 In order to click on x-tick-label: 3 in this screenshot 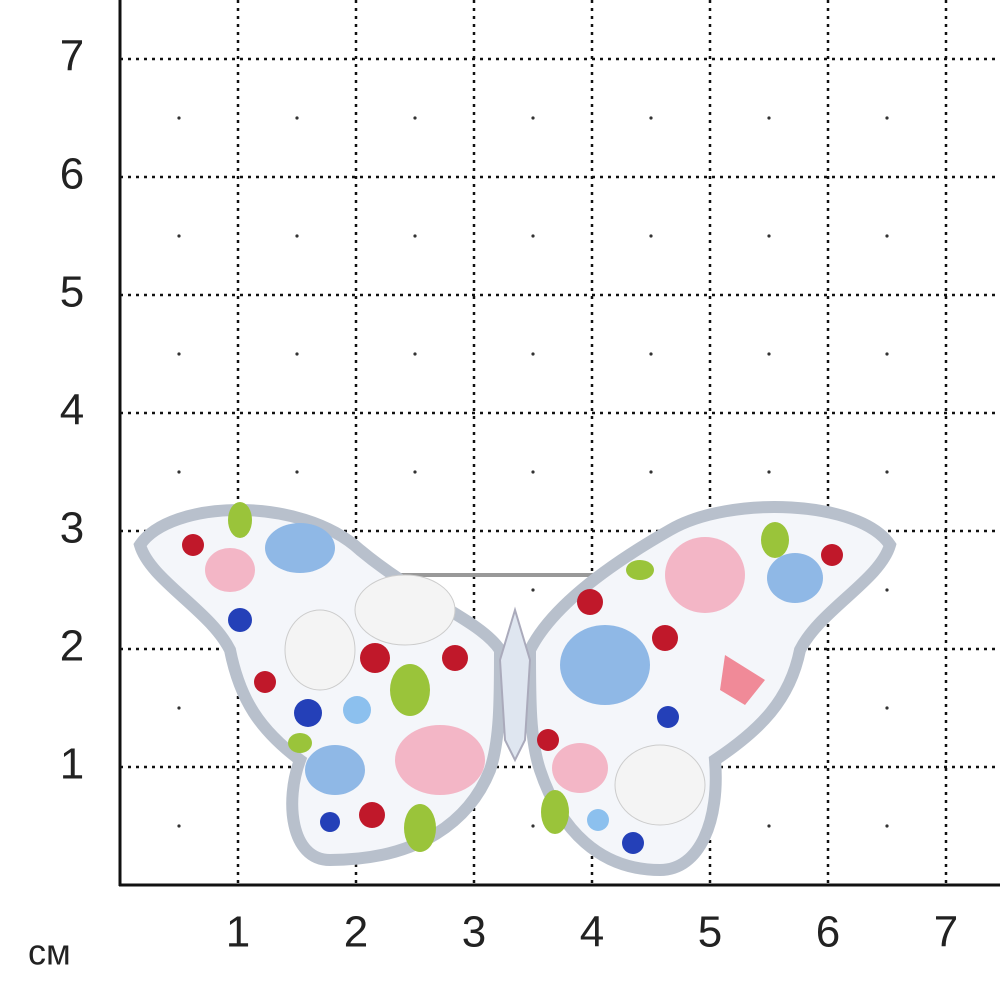, I will do `click(474, 932)`.